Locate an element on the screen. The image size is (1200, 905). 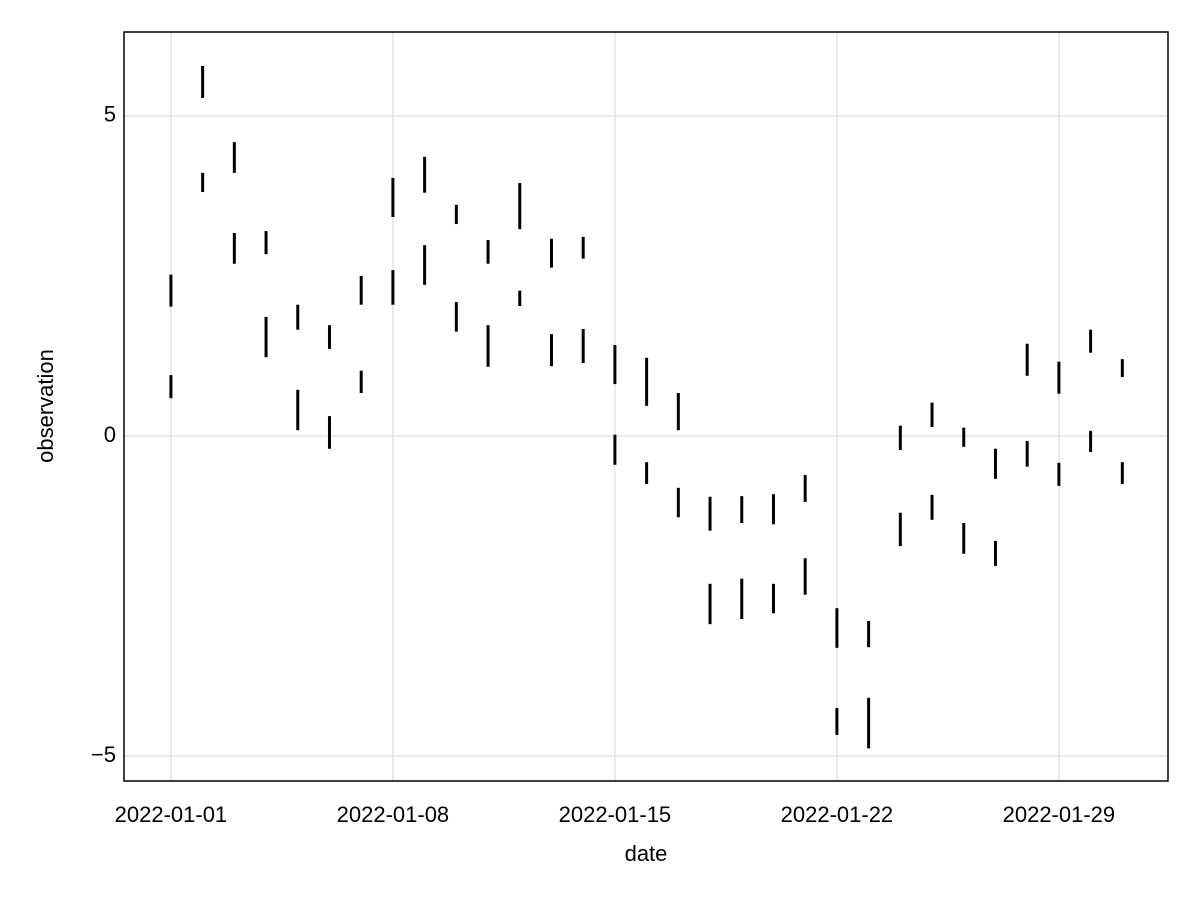
y-axis-label: observation is located at coordinates (45, 406).